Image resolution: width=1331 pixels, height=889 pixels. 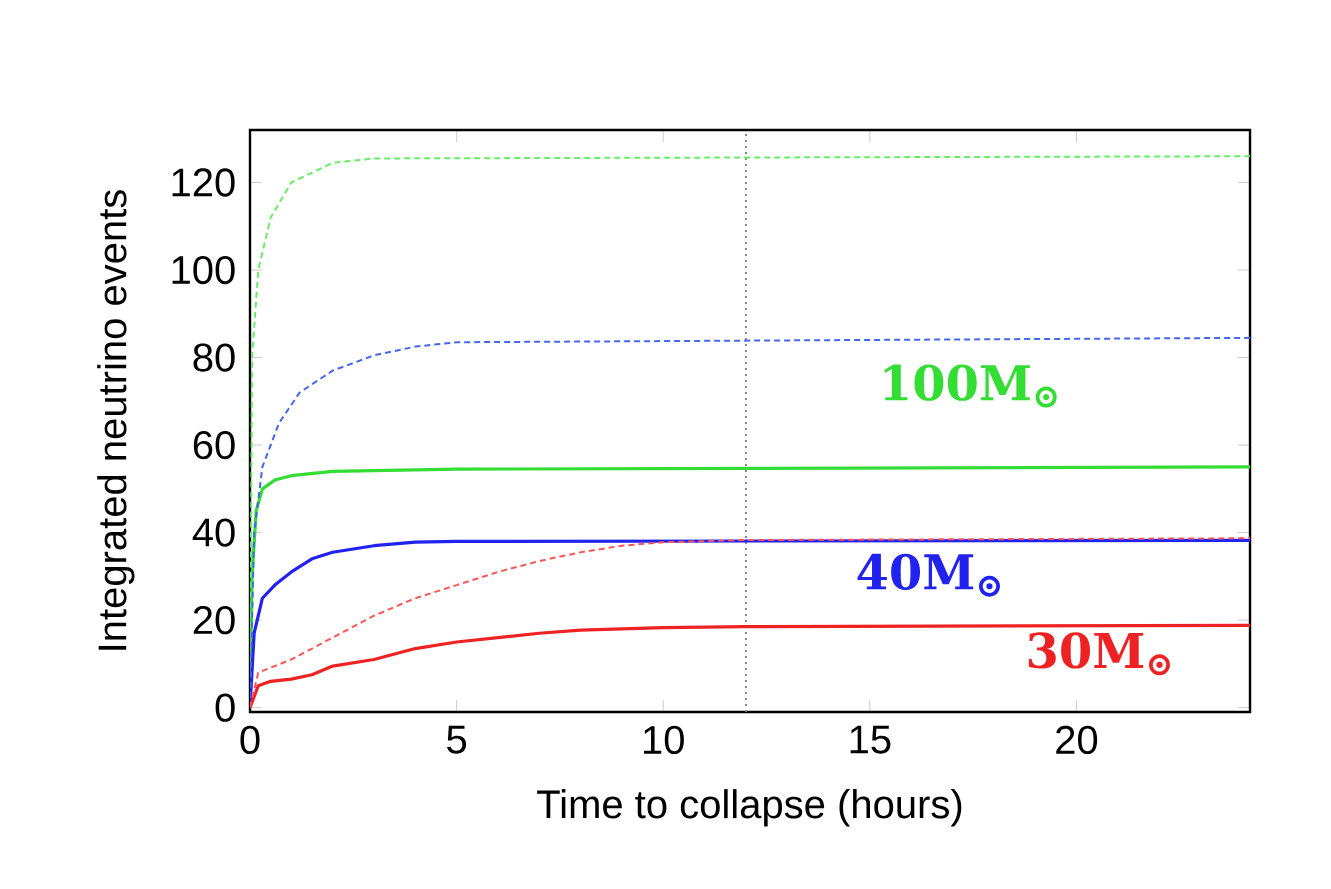 I want to click on annotation: 100M$_{⊙}$, so click(x=970, y=386).